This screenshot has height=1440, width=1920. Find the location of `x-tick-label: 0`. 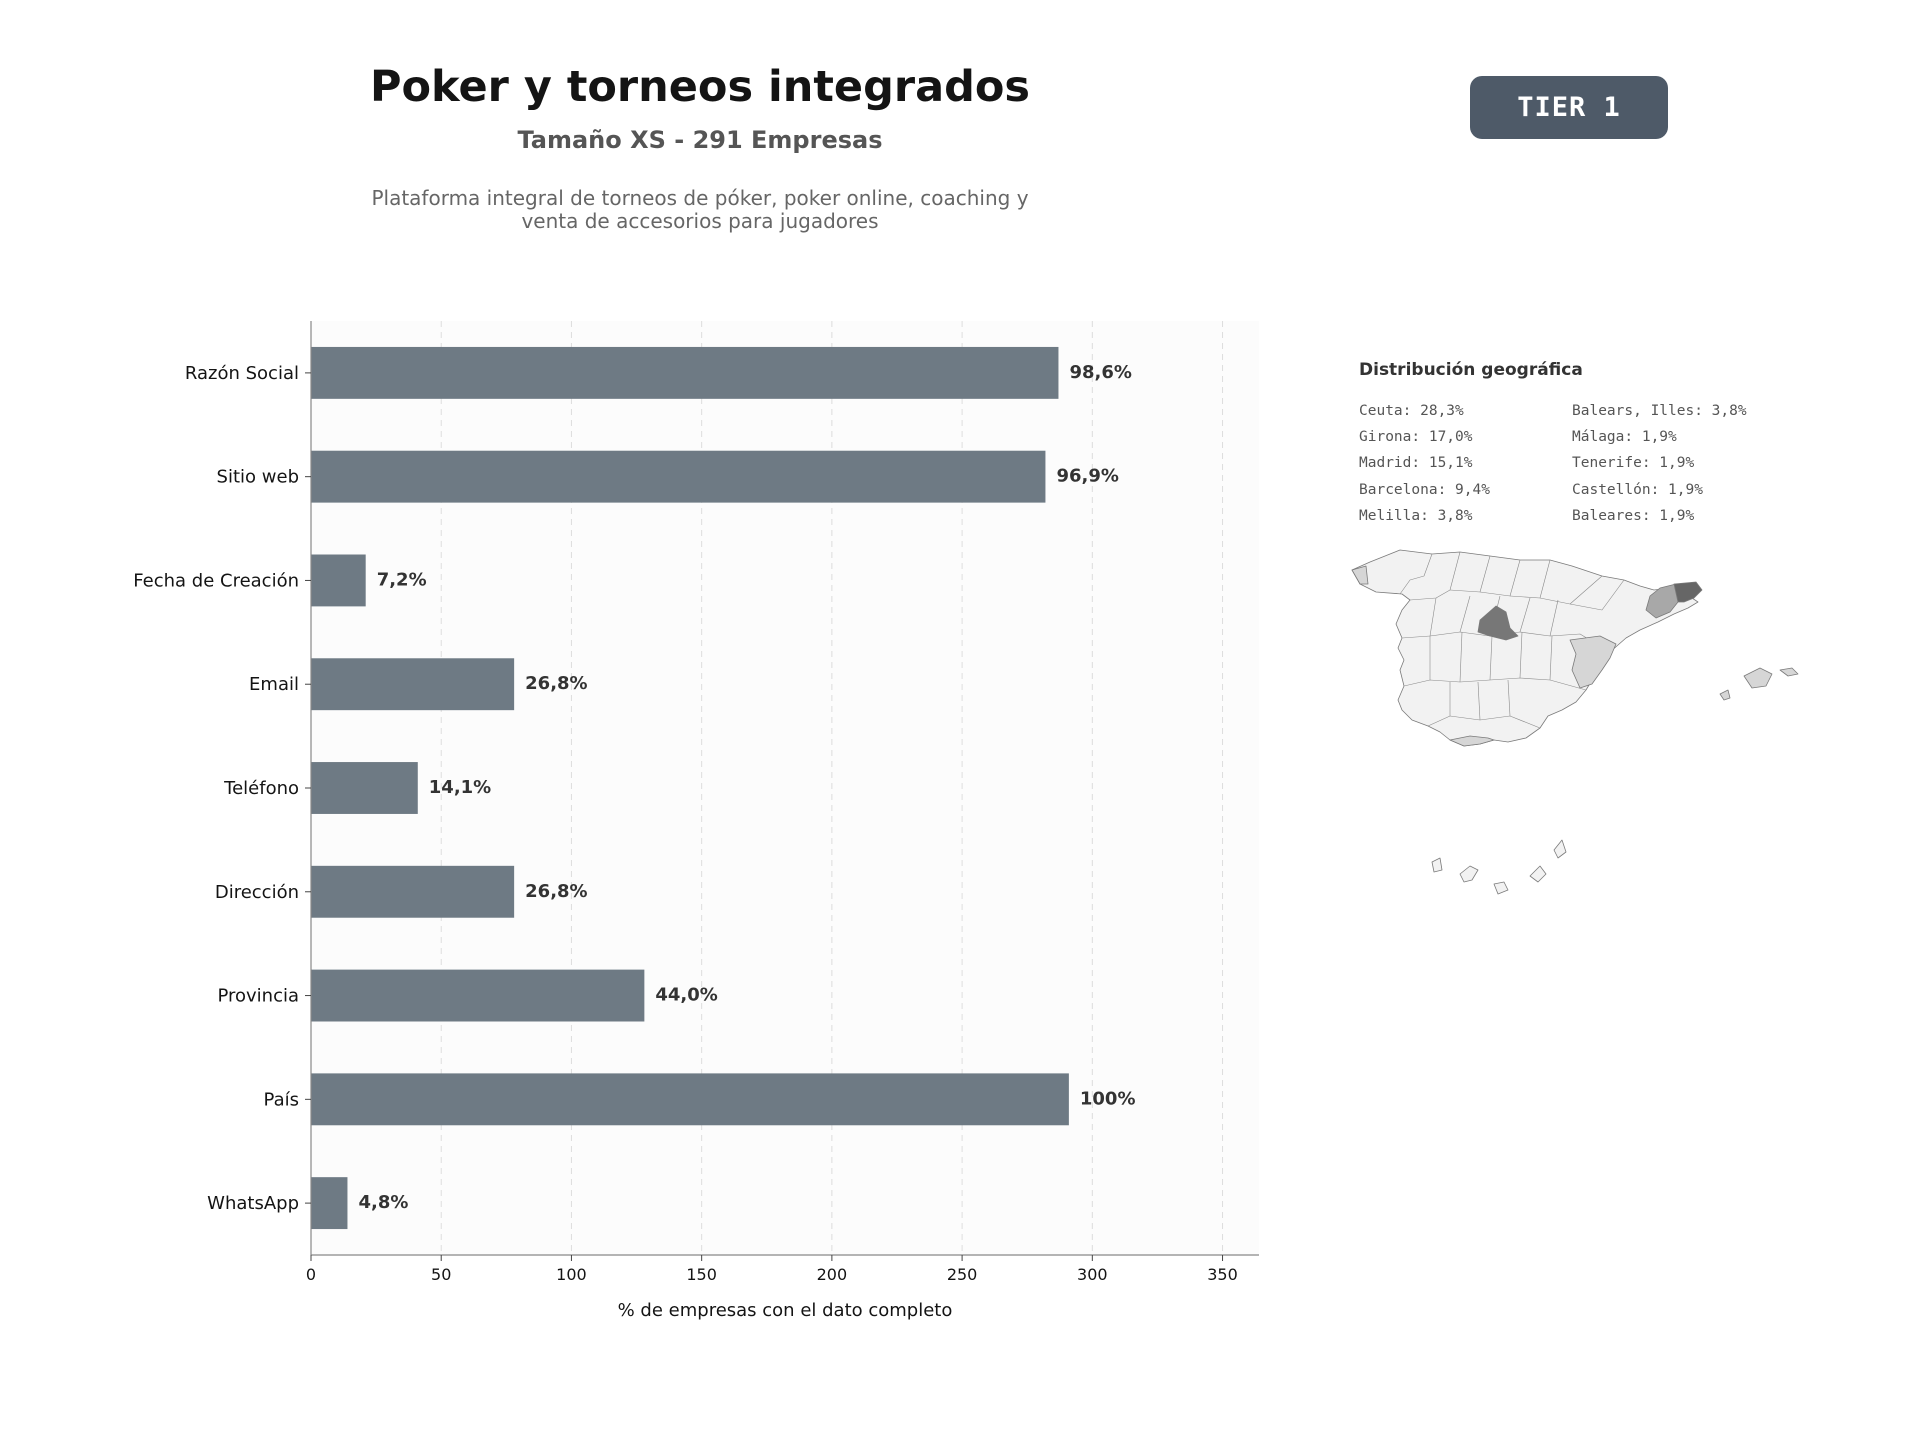

x-tick-label: 0 is located at coordinates (311, 1274).